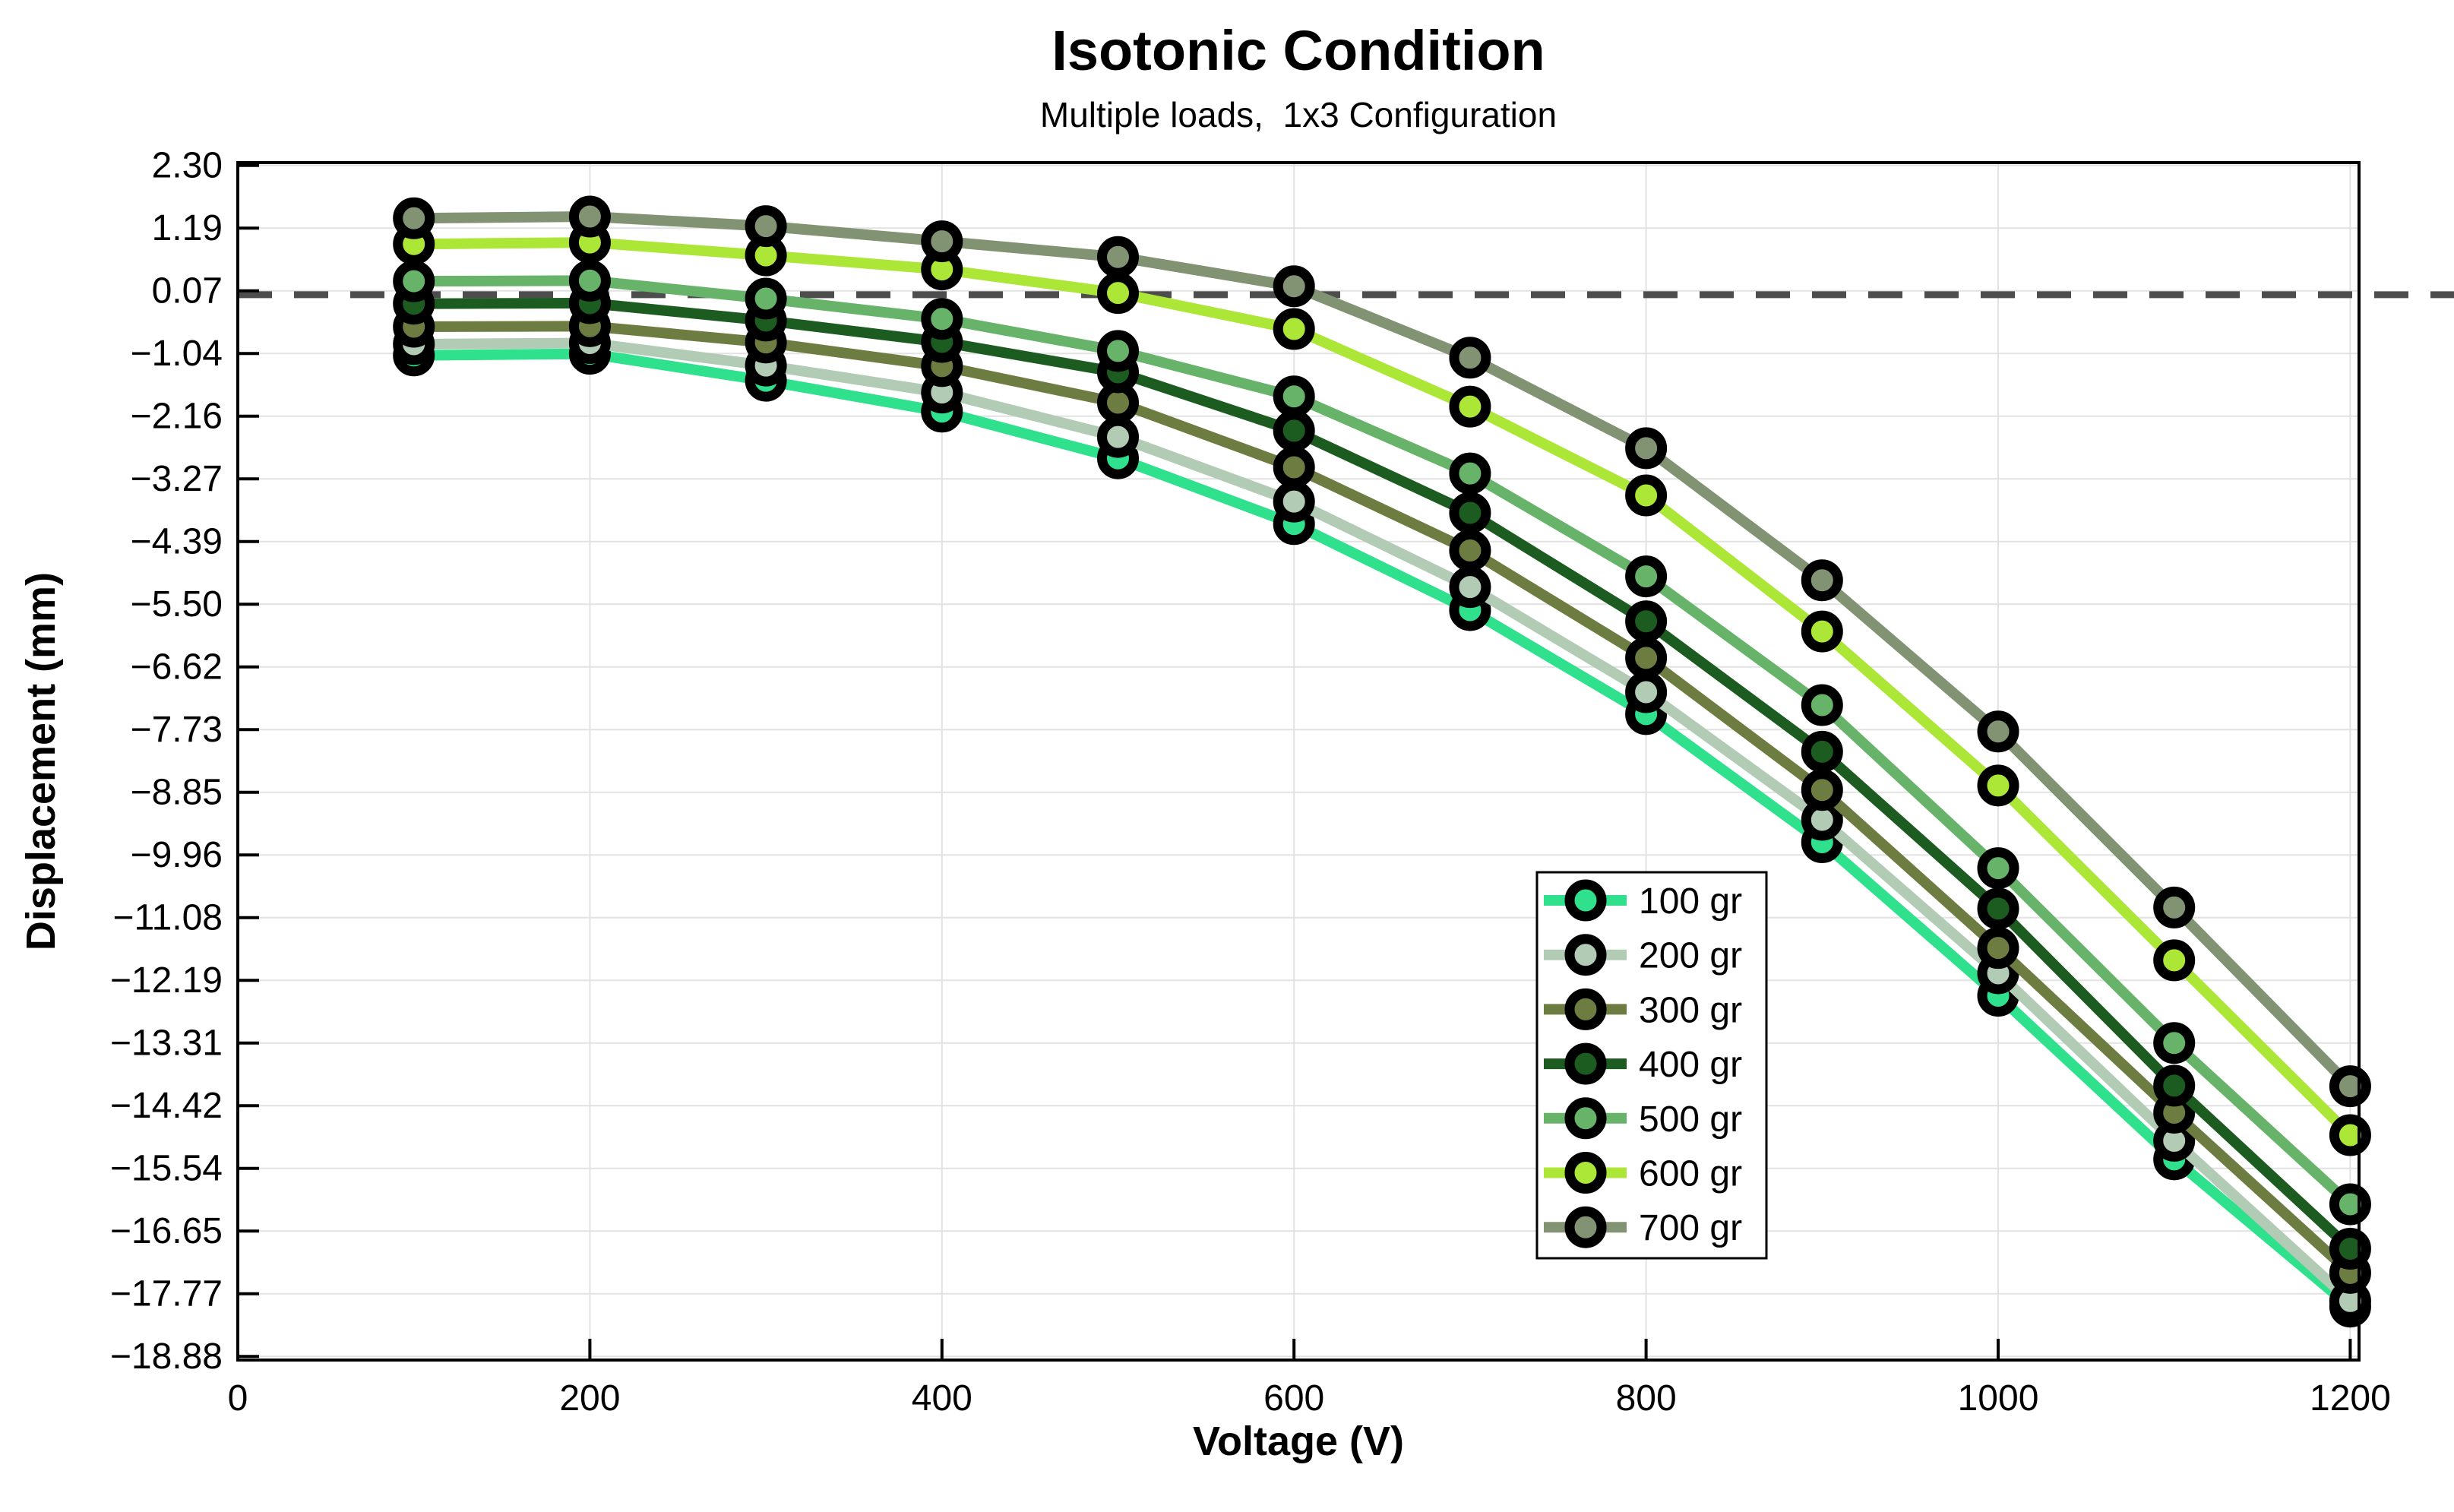  Describe the element at coordinates (1585, 955) in the screenshot. I see `legend-marker-200-gr` at that location.